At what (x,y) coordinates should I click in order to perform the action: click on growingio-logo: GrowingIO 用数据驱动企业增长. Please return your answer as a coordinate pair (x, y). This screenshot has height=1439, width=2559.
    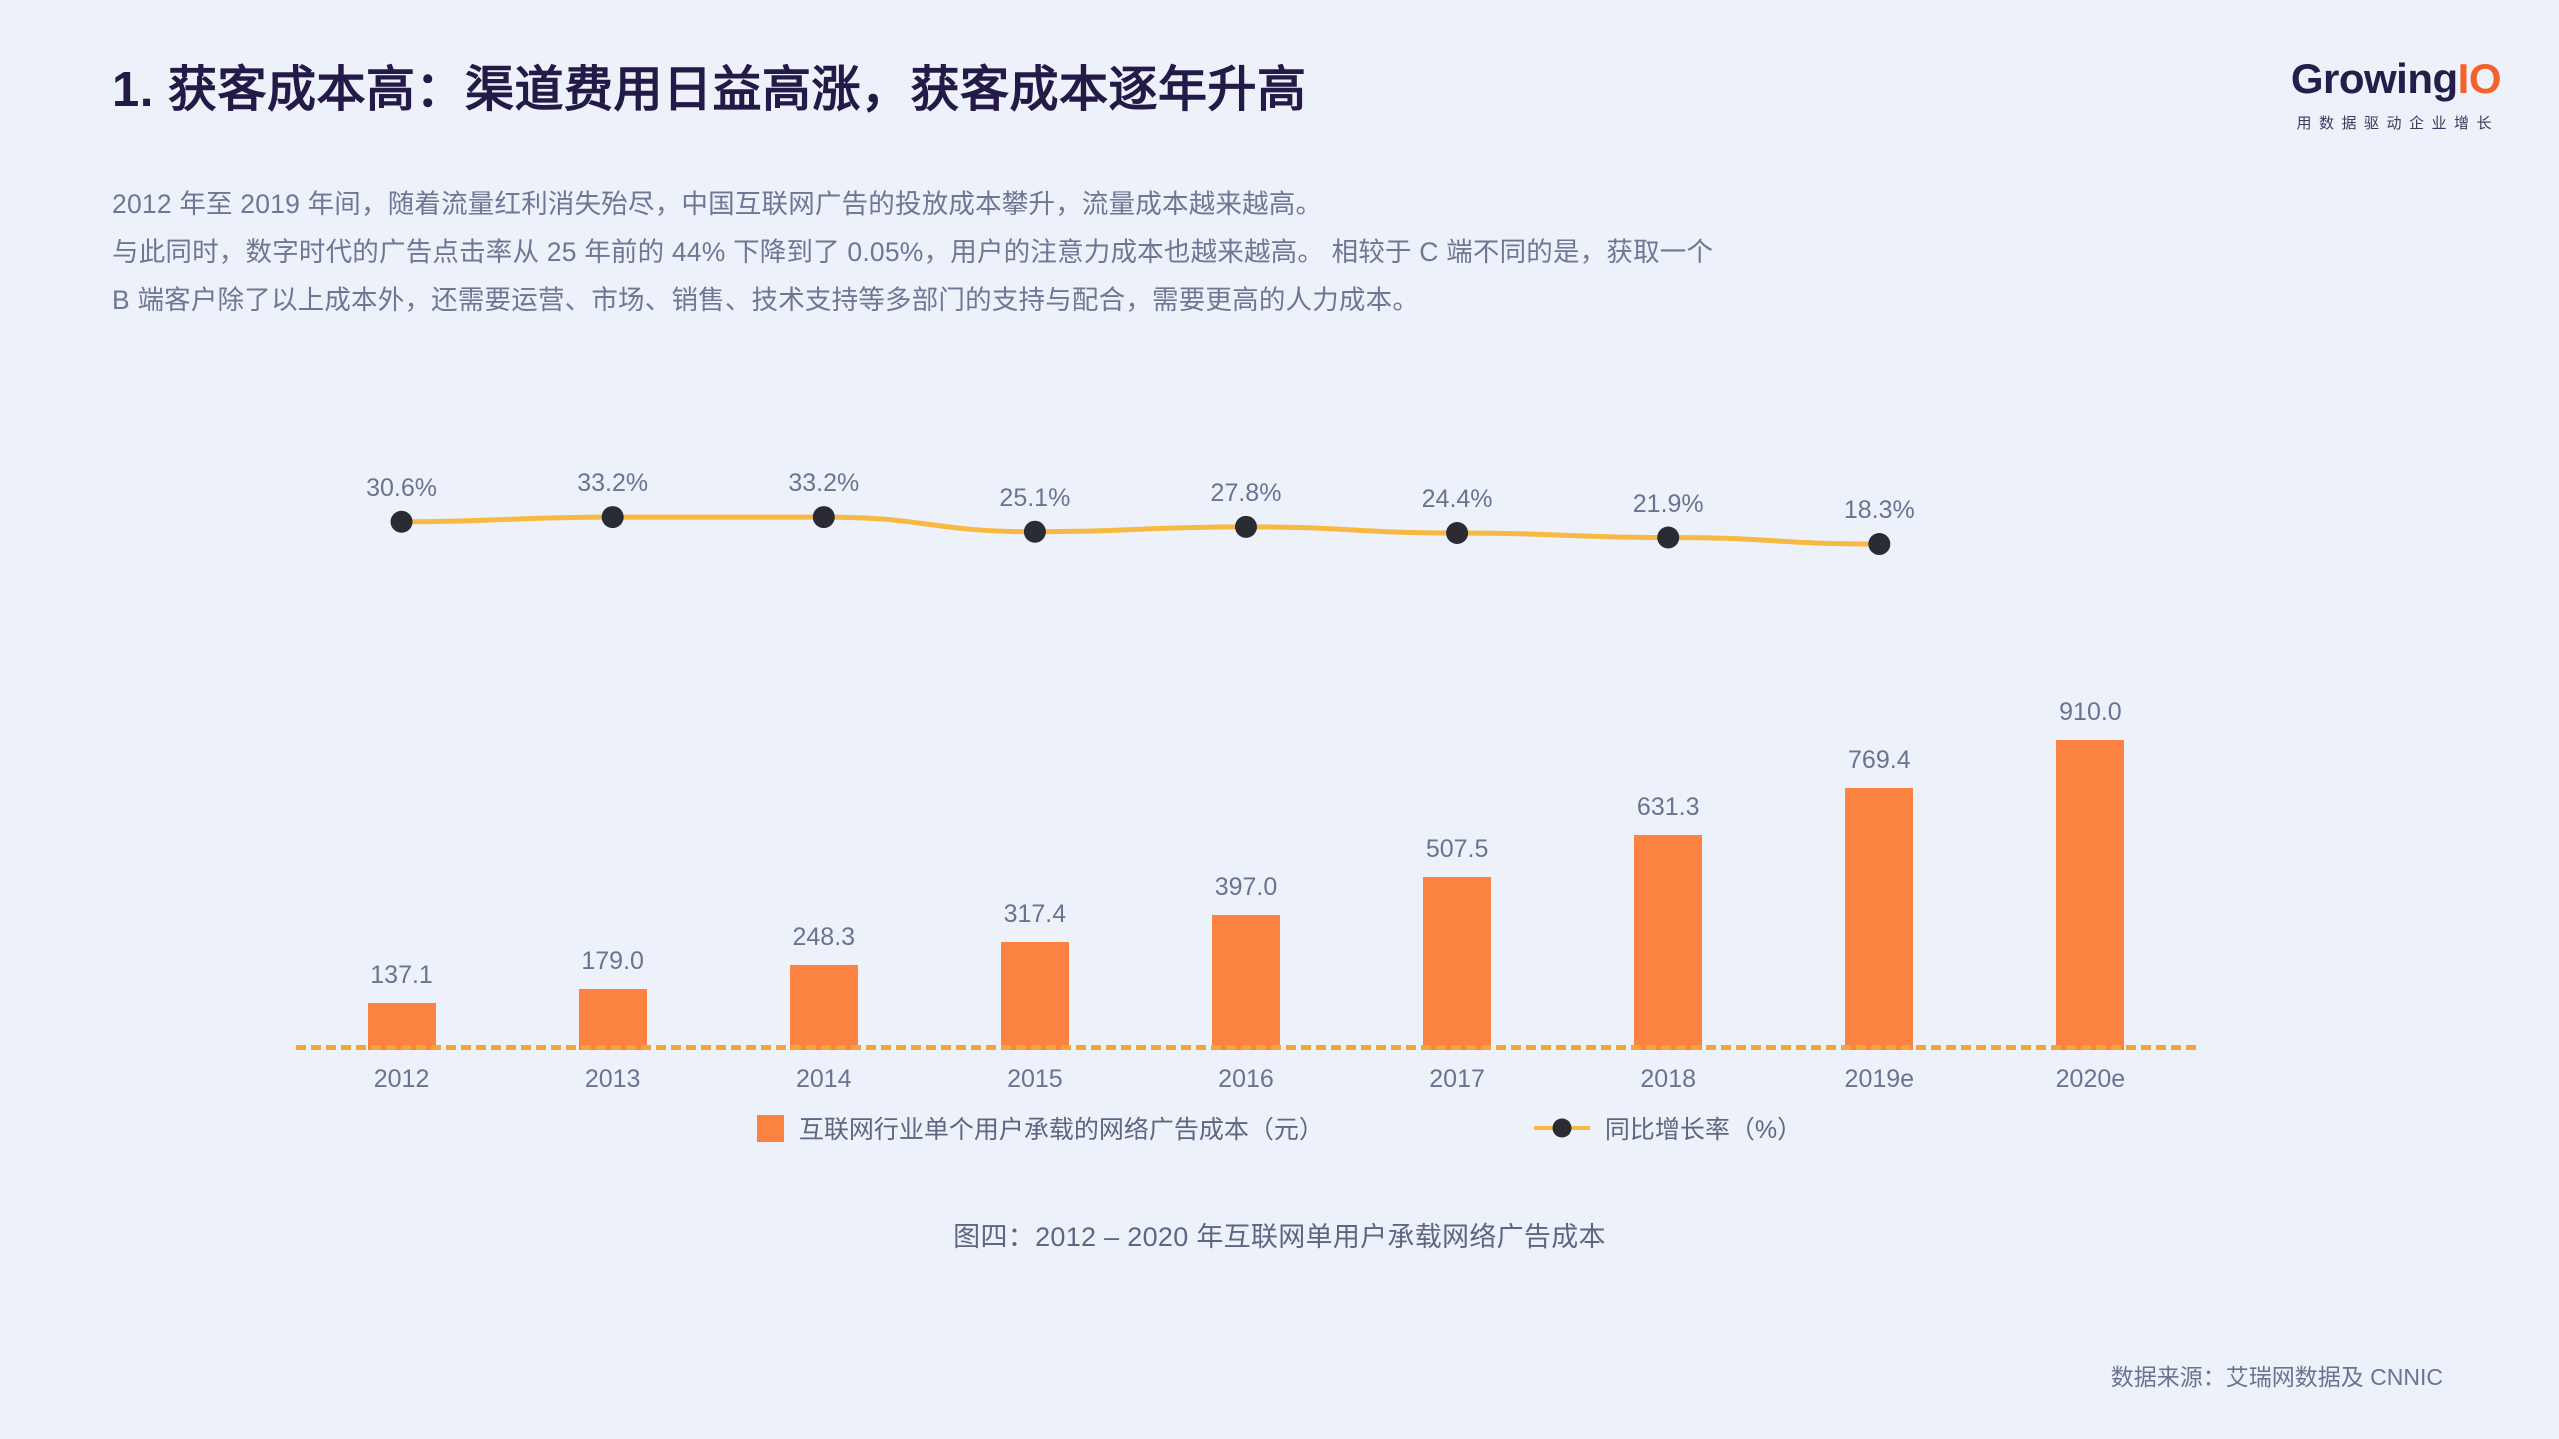
    Looking at the image, I should click on (2396, 94).